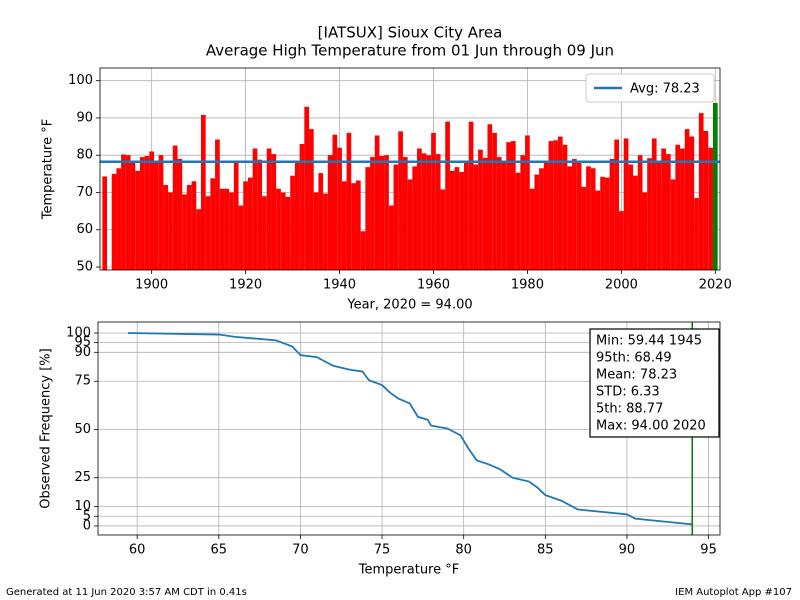 The width and height of the screenshot is (800, 600). What do you see at coordinates (82, 352) in the screenshot?
I see `y-tick-label: 90` at bounding box center [82, 352].